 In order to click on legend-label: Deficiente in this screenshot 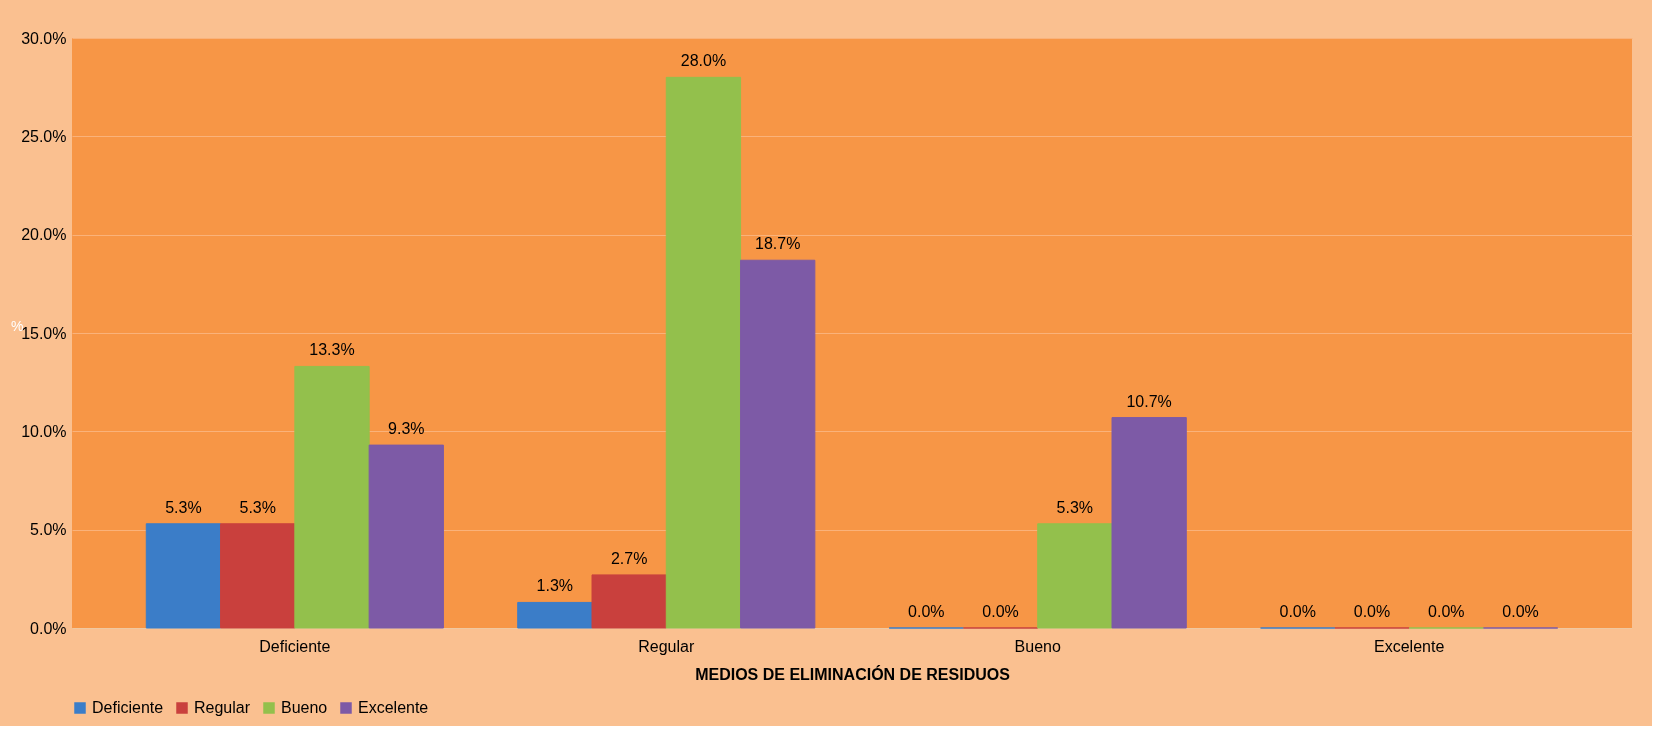, I will do `click(128, 707)`.